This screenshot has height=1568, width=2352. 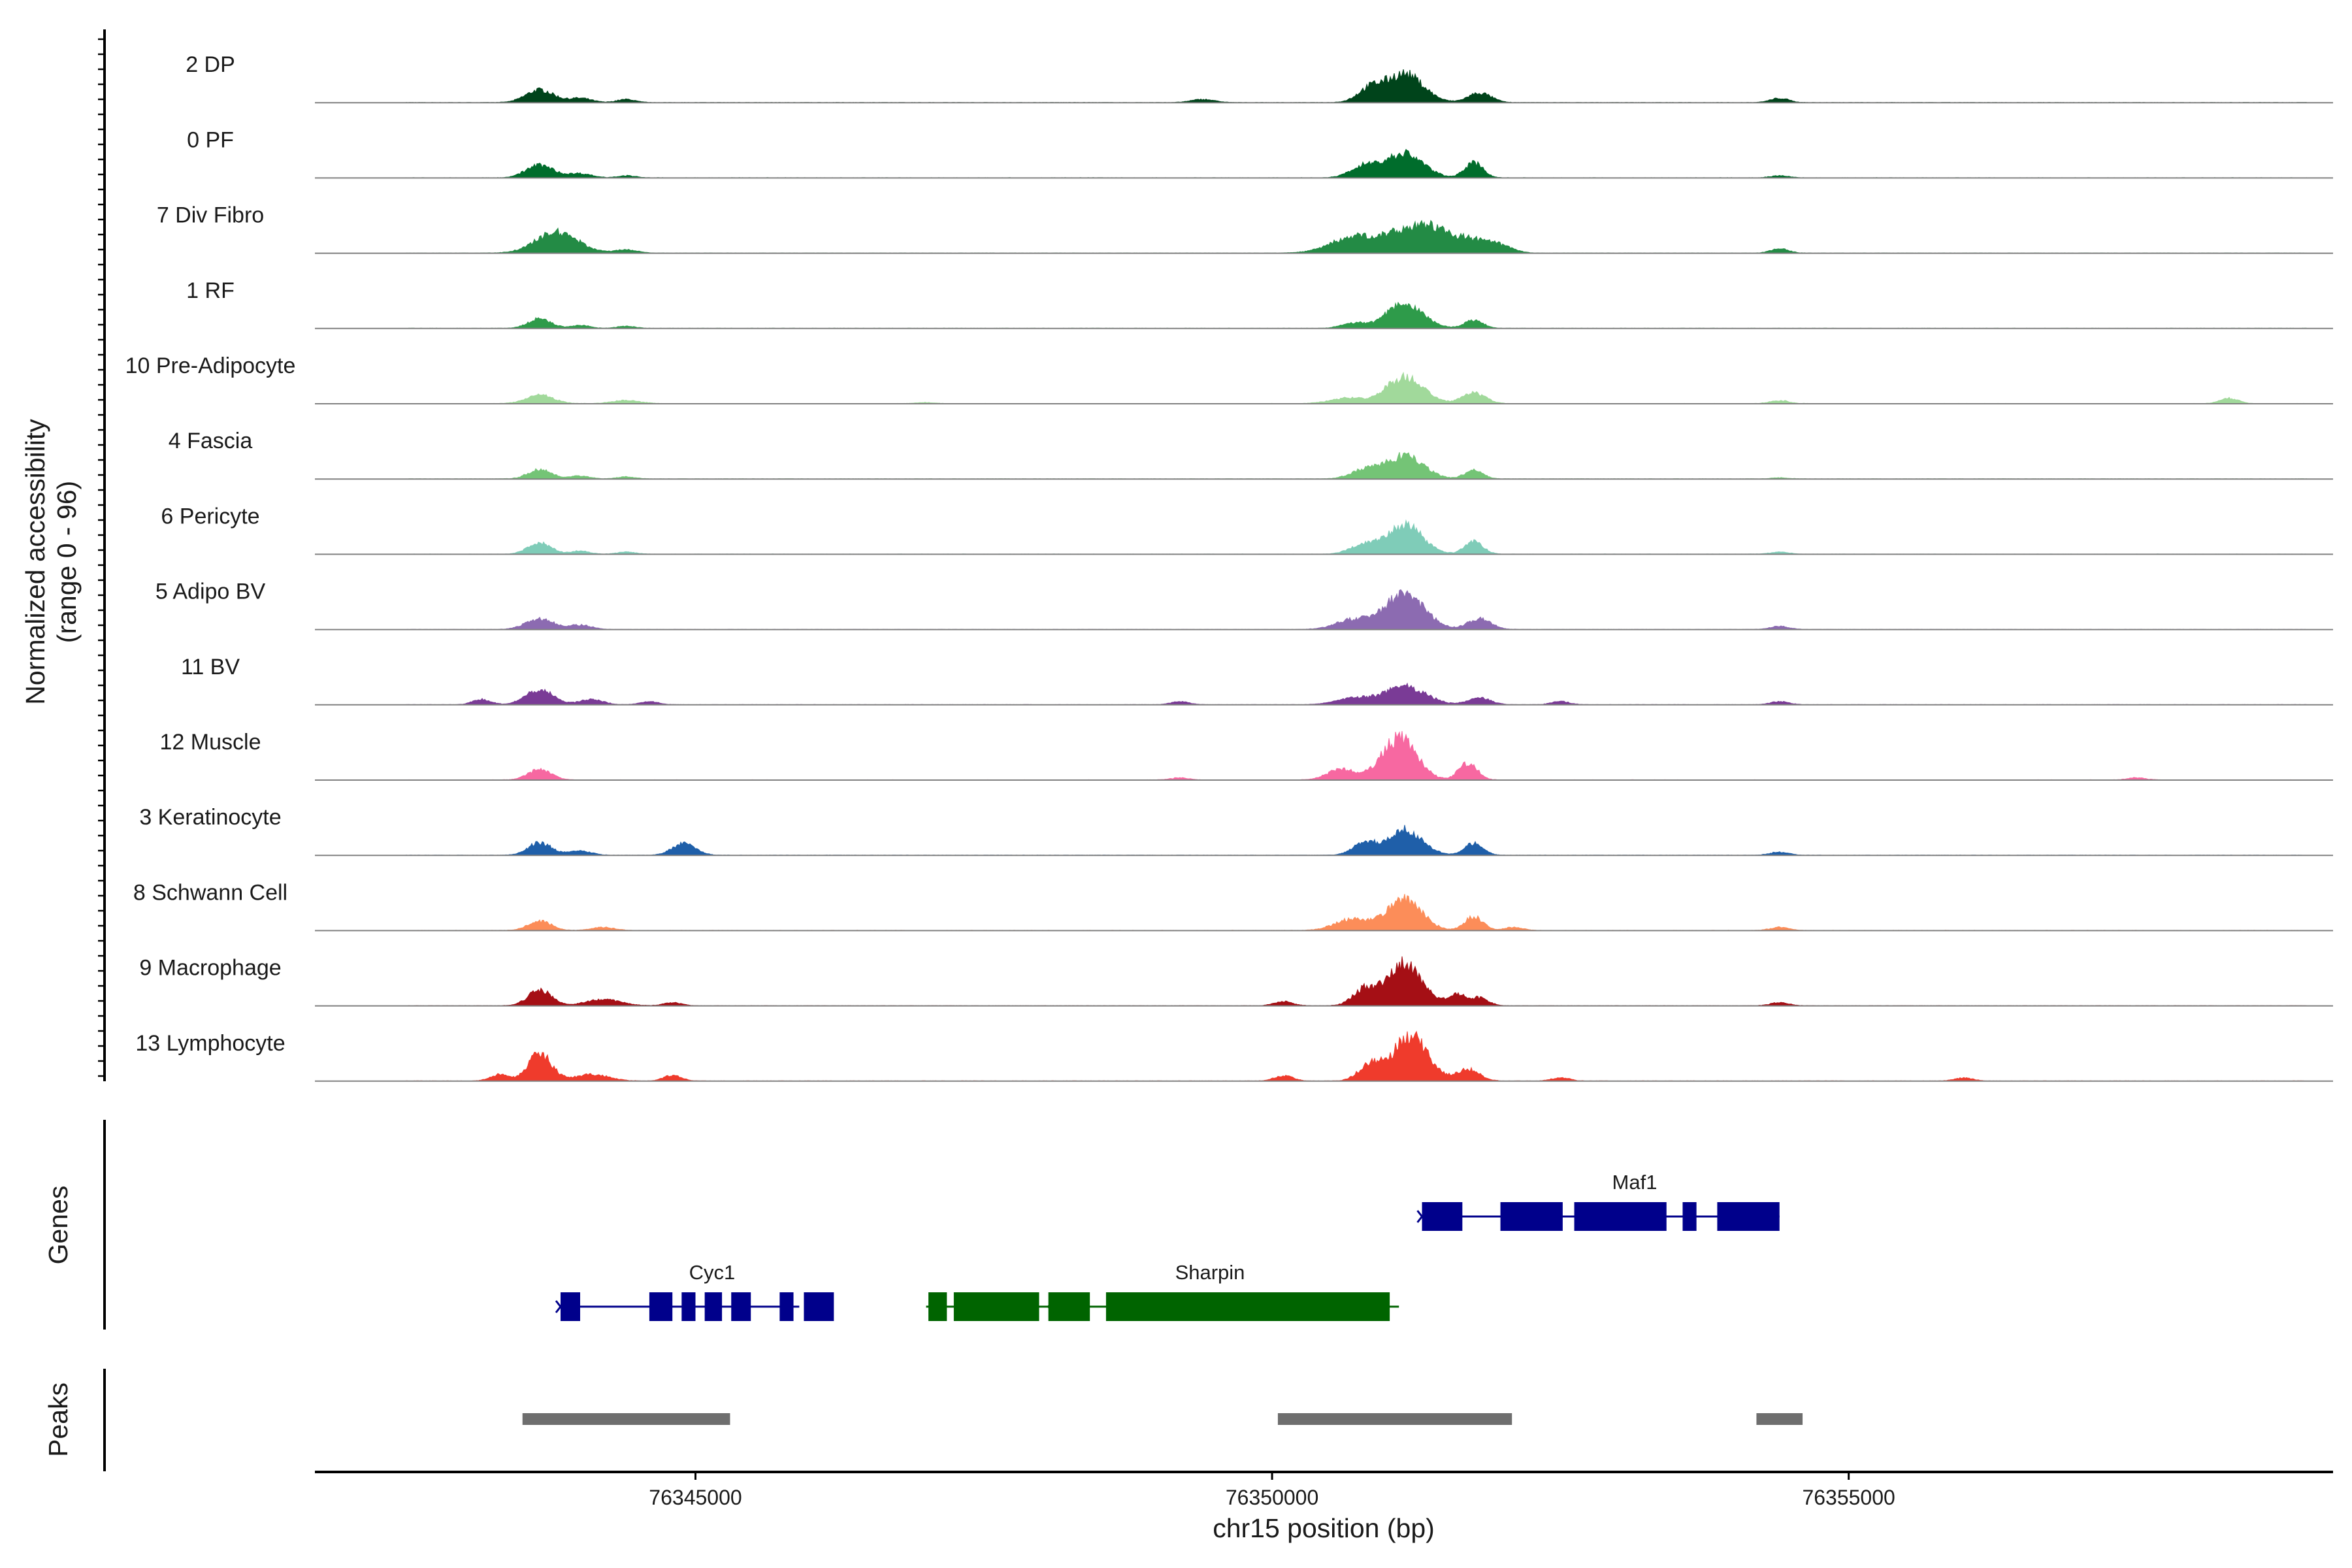 What do you see at coordinates (1162, 1419) in the screenshot?
I see `peak-regions` at bounding box center [1162, 1419].